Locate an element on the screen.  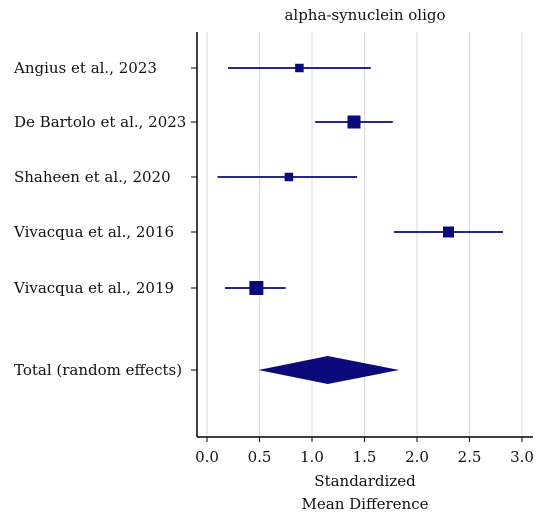
study-label: Shaheen et al., 2020 is located at coordinates (92, 177).